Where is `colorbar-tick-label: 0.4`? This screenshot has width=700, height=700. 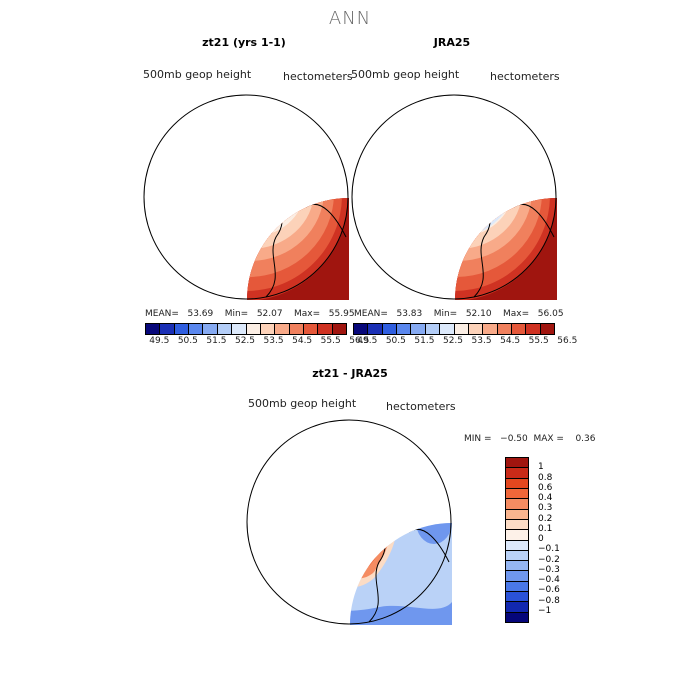 colorbar-tick-label: 0.4 is located at coordinates (545, 498).